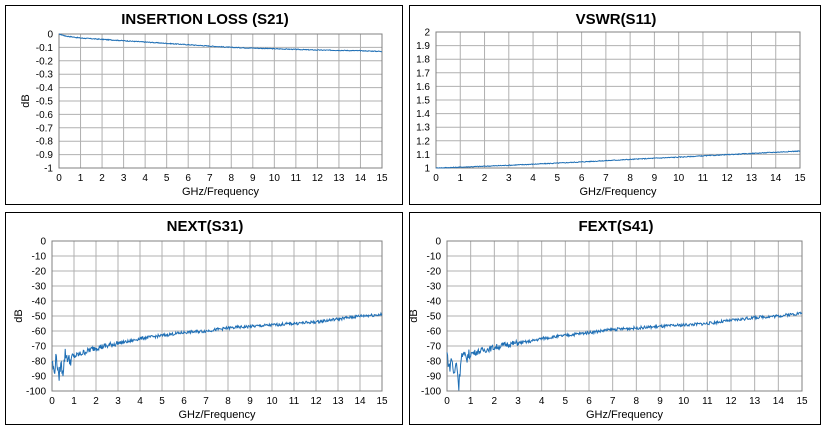  I want to click on y-tick-label: 1.3, so click(423, 128).